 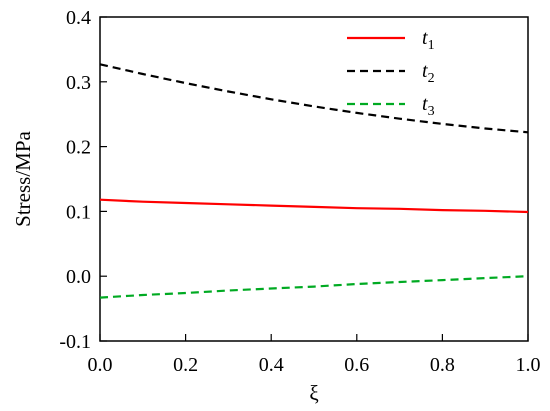 What do you see at coordinates (314, 287) in the screenshot?
I see `series-line-t3` at bounding box center [314, 287].